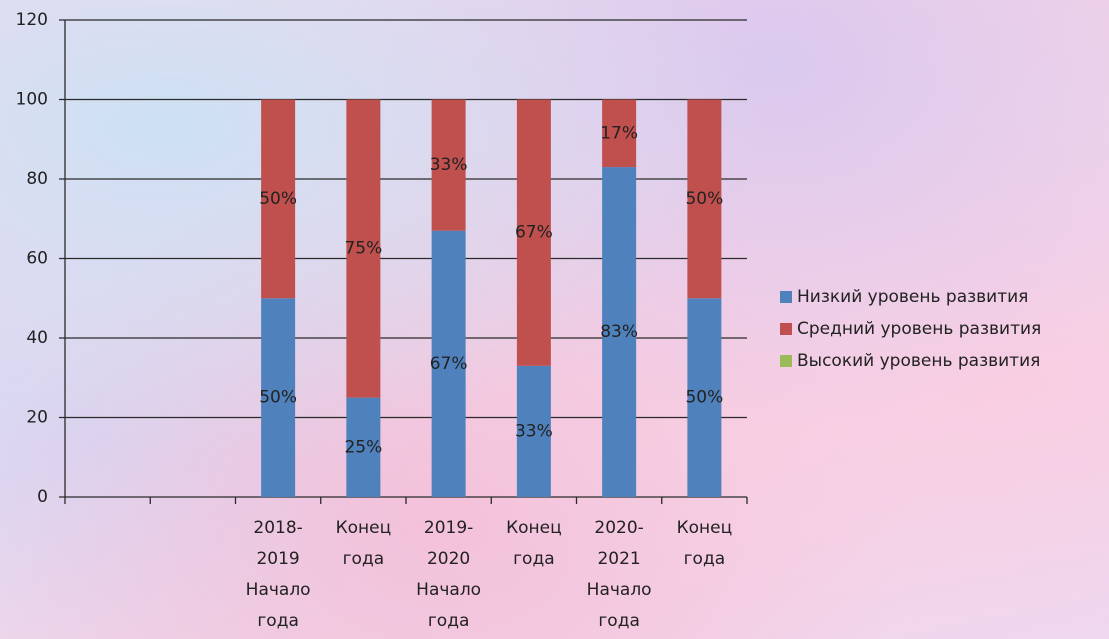 The width and height of the screenshot is (1109, 639). I want to click on y-tick-label: 0, so click(42, 497).